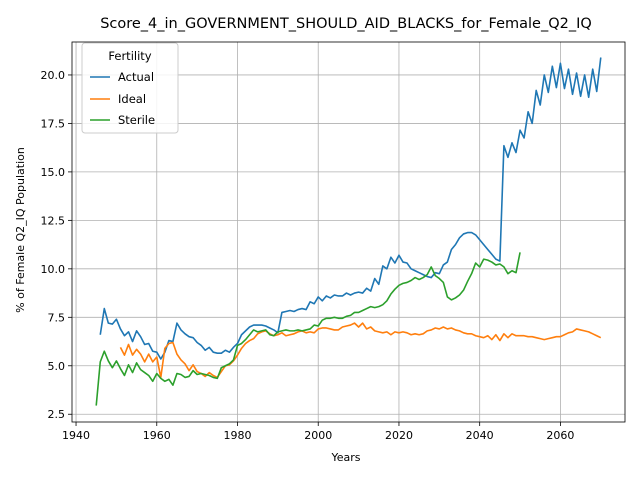  What do you see at coordinates (157, 435) in the screenshot?
I see `x-tick-label: 1960` at bounding box center [157, 435].